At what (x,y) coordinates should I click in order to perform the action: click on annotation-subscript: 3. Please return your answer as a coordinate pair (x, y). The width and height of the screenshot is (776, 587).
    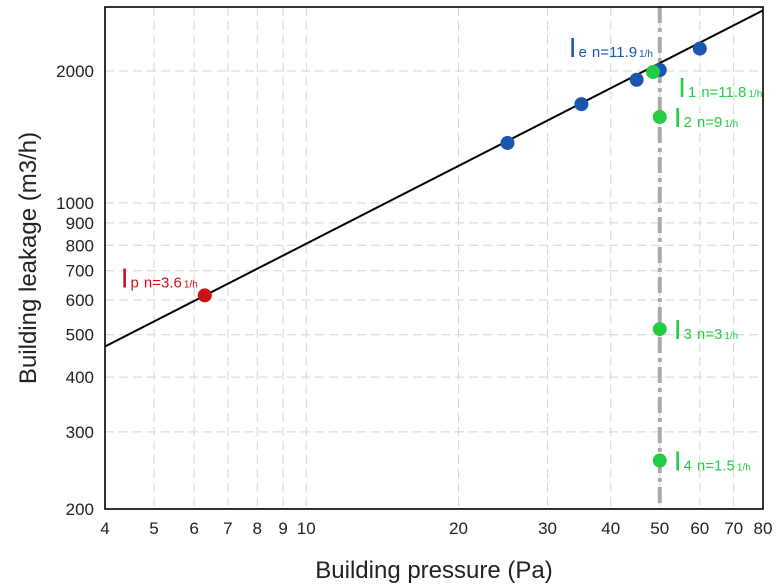
    Looking at the image, I should click on (688, 334).